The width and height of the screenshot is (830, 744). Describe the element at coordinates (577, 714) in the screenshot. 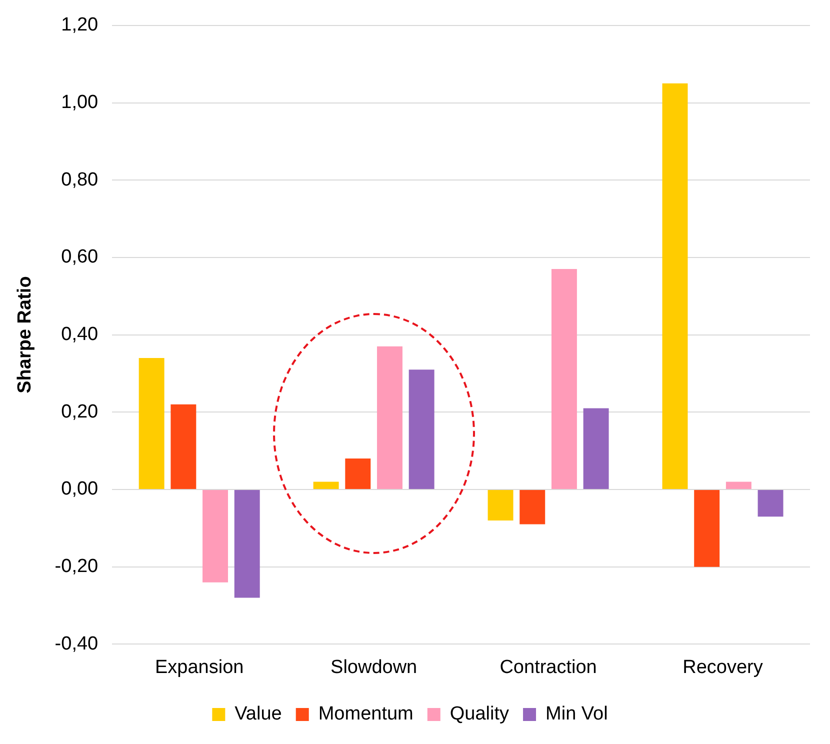

I see `legend-label: Min Vol` at that location.